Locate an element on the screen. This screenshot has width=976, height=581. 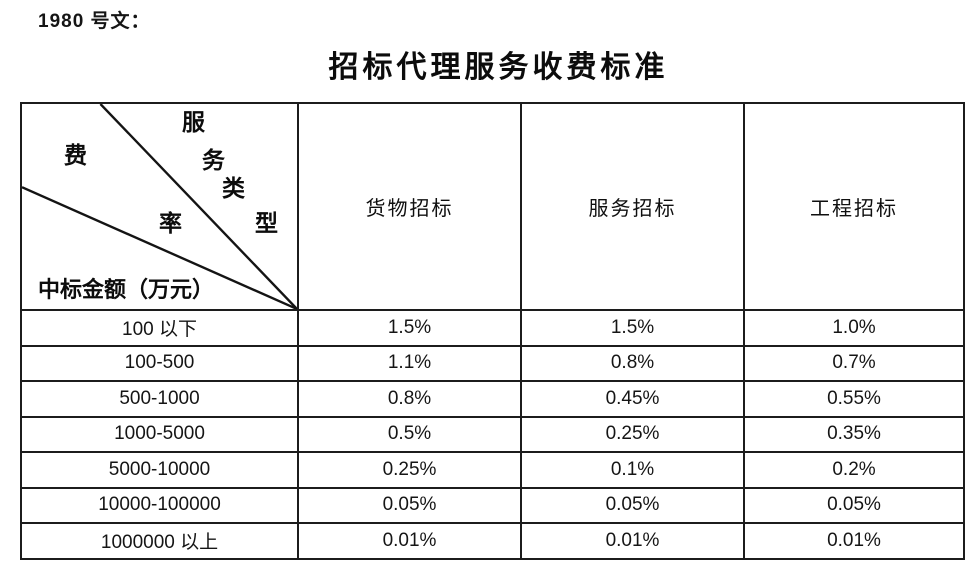
goods-rate-cell: 1.1% is located at coordinates (409, 363).